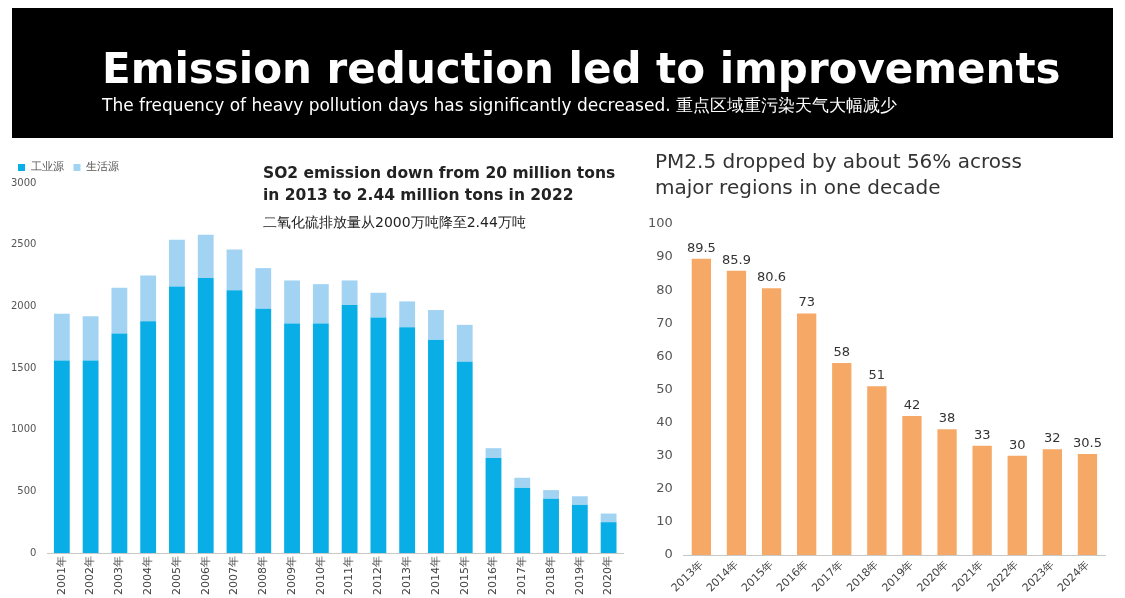 The height and width of the screenshot is (598, 1125). What do you see at coordinates (877, 375) in the screenshot?
I see `data-label: 51` at bounding box center [877, 375].